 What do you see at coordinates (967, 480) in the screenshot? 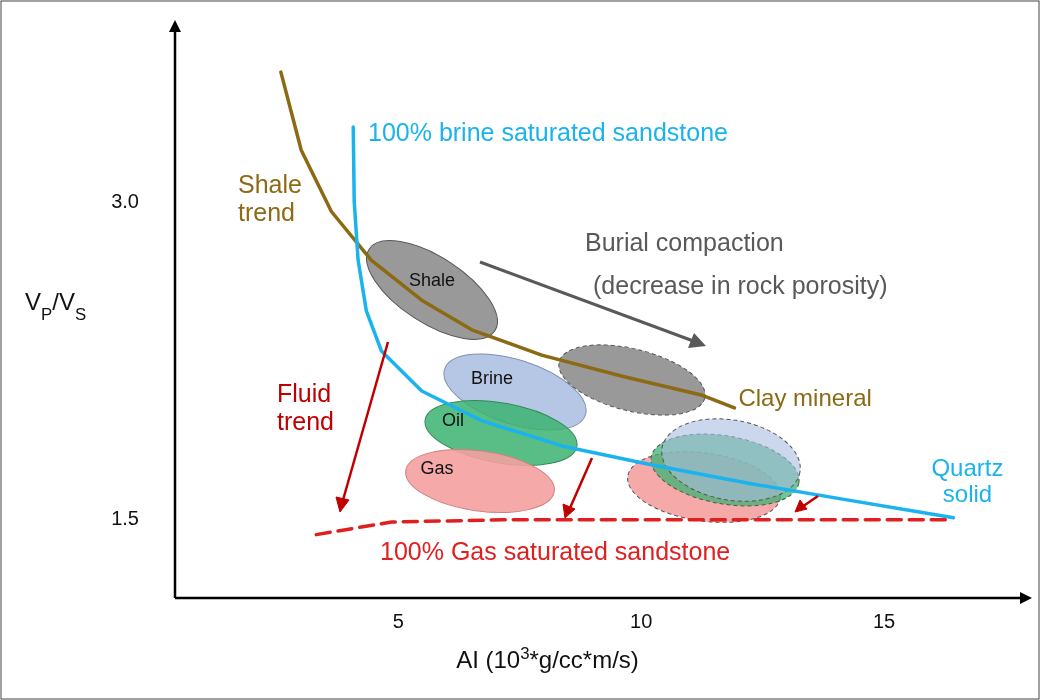
I see `annotation: Quartz solid` at bounding box center [967, 480].